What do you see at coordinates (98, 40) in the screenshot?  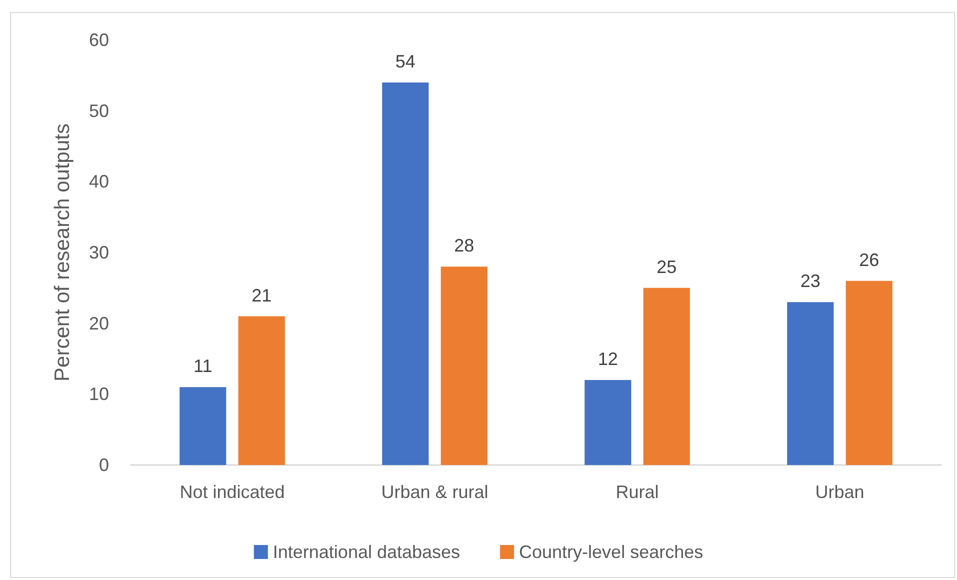 I see `y-tick-label: 60` at bounding box center [98, 40].